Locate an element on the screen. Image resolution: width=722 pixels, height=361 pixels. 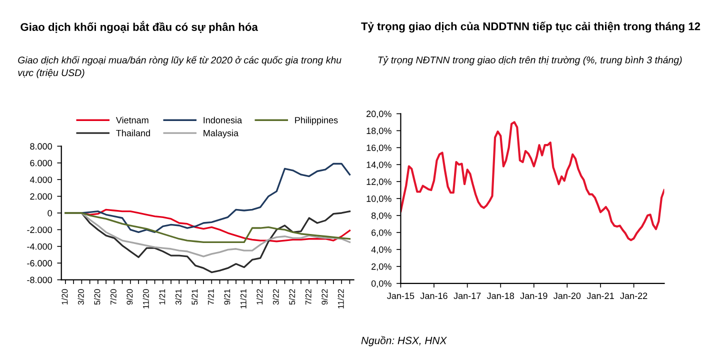
x-tick-label: 5/20 is located at coordinates (97, 297).